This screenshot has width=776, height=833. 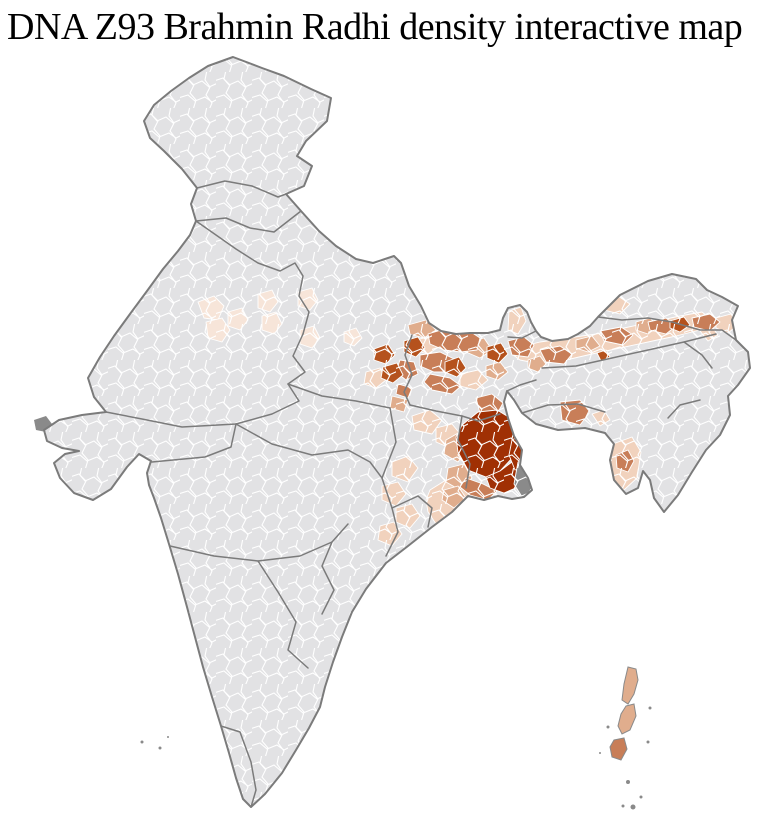 I want to click on lakshadweep-islands, so click(x=155, y=743).